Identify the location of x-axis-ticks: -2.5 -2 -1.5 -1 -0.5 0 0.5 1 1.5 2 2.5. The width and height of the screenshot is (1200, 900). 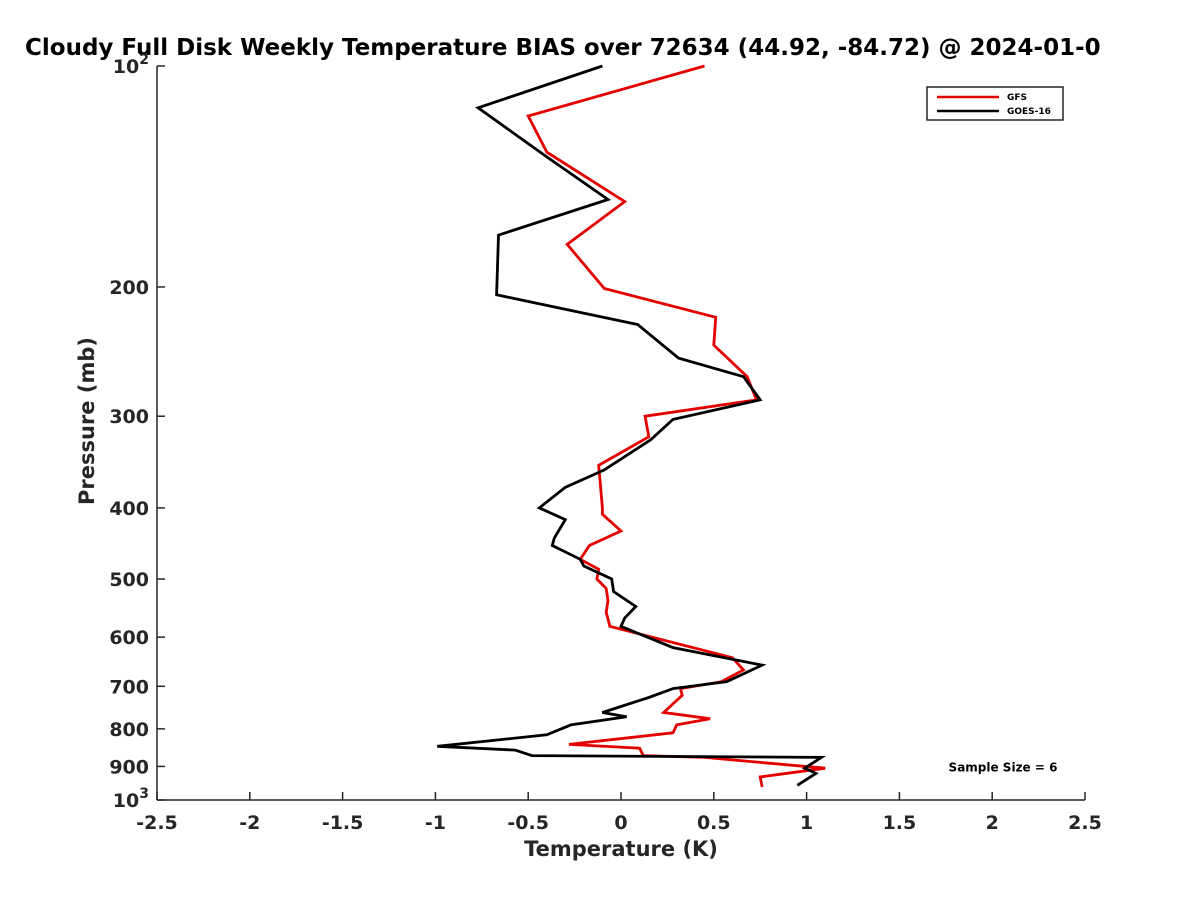
(619, 813).